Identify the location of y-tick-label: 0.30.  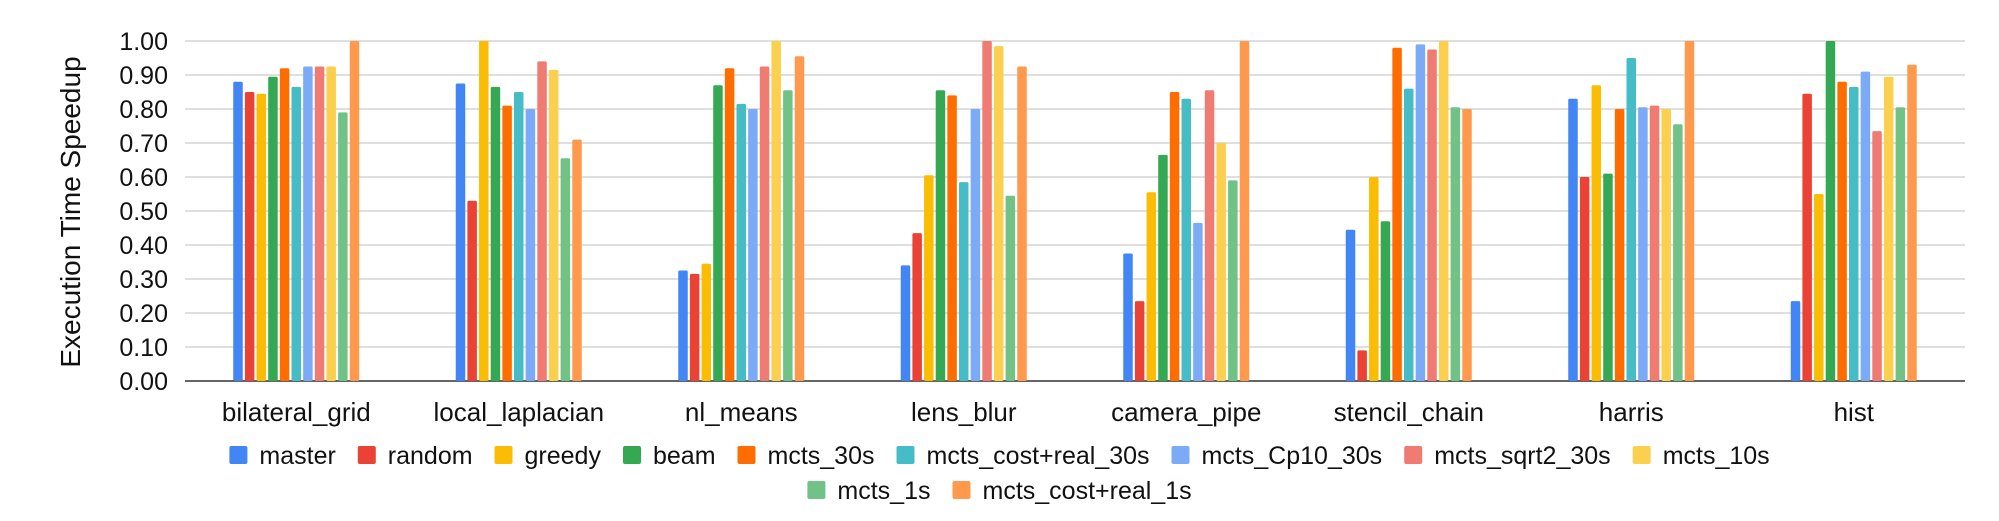
(143, 280).